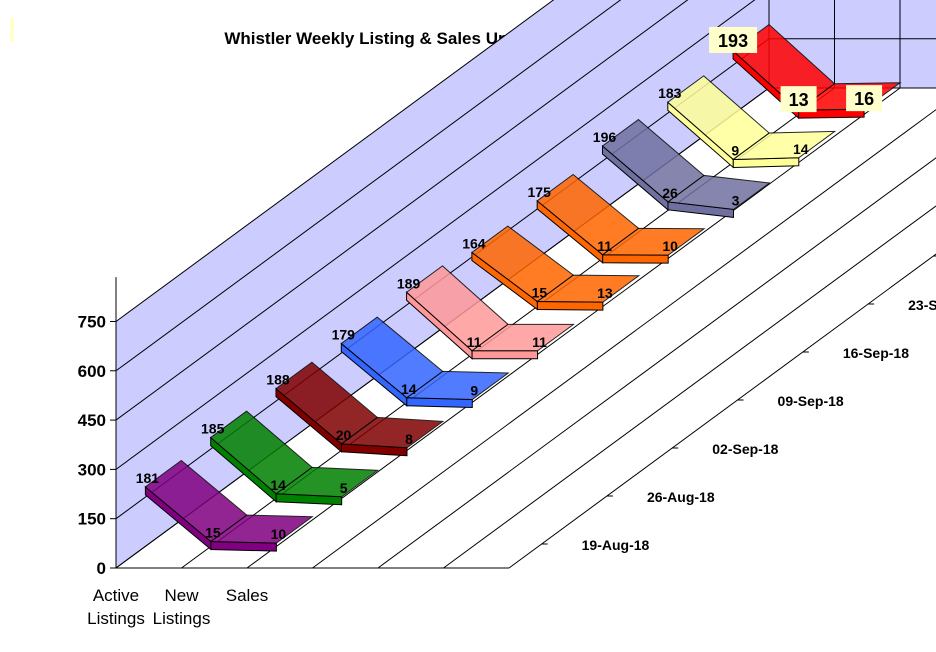 This screenshot has height=652, width=936. Describe the element at coordinates (116, 607) in the screenshot. I see `x-category-label: Active Listings` at that location.